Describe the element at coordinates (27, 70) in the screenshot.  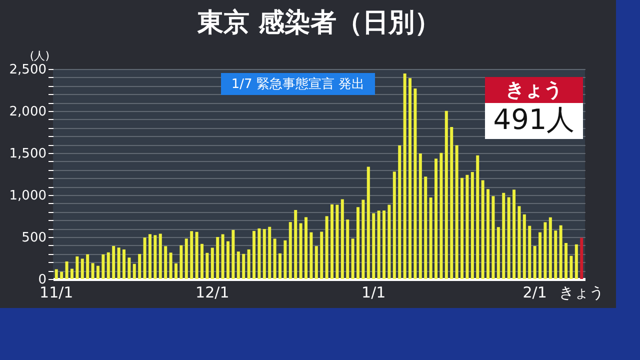
I see `y-tick-label: 2,500` at that location.